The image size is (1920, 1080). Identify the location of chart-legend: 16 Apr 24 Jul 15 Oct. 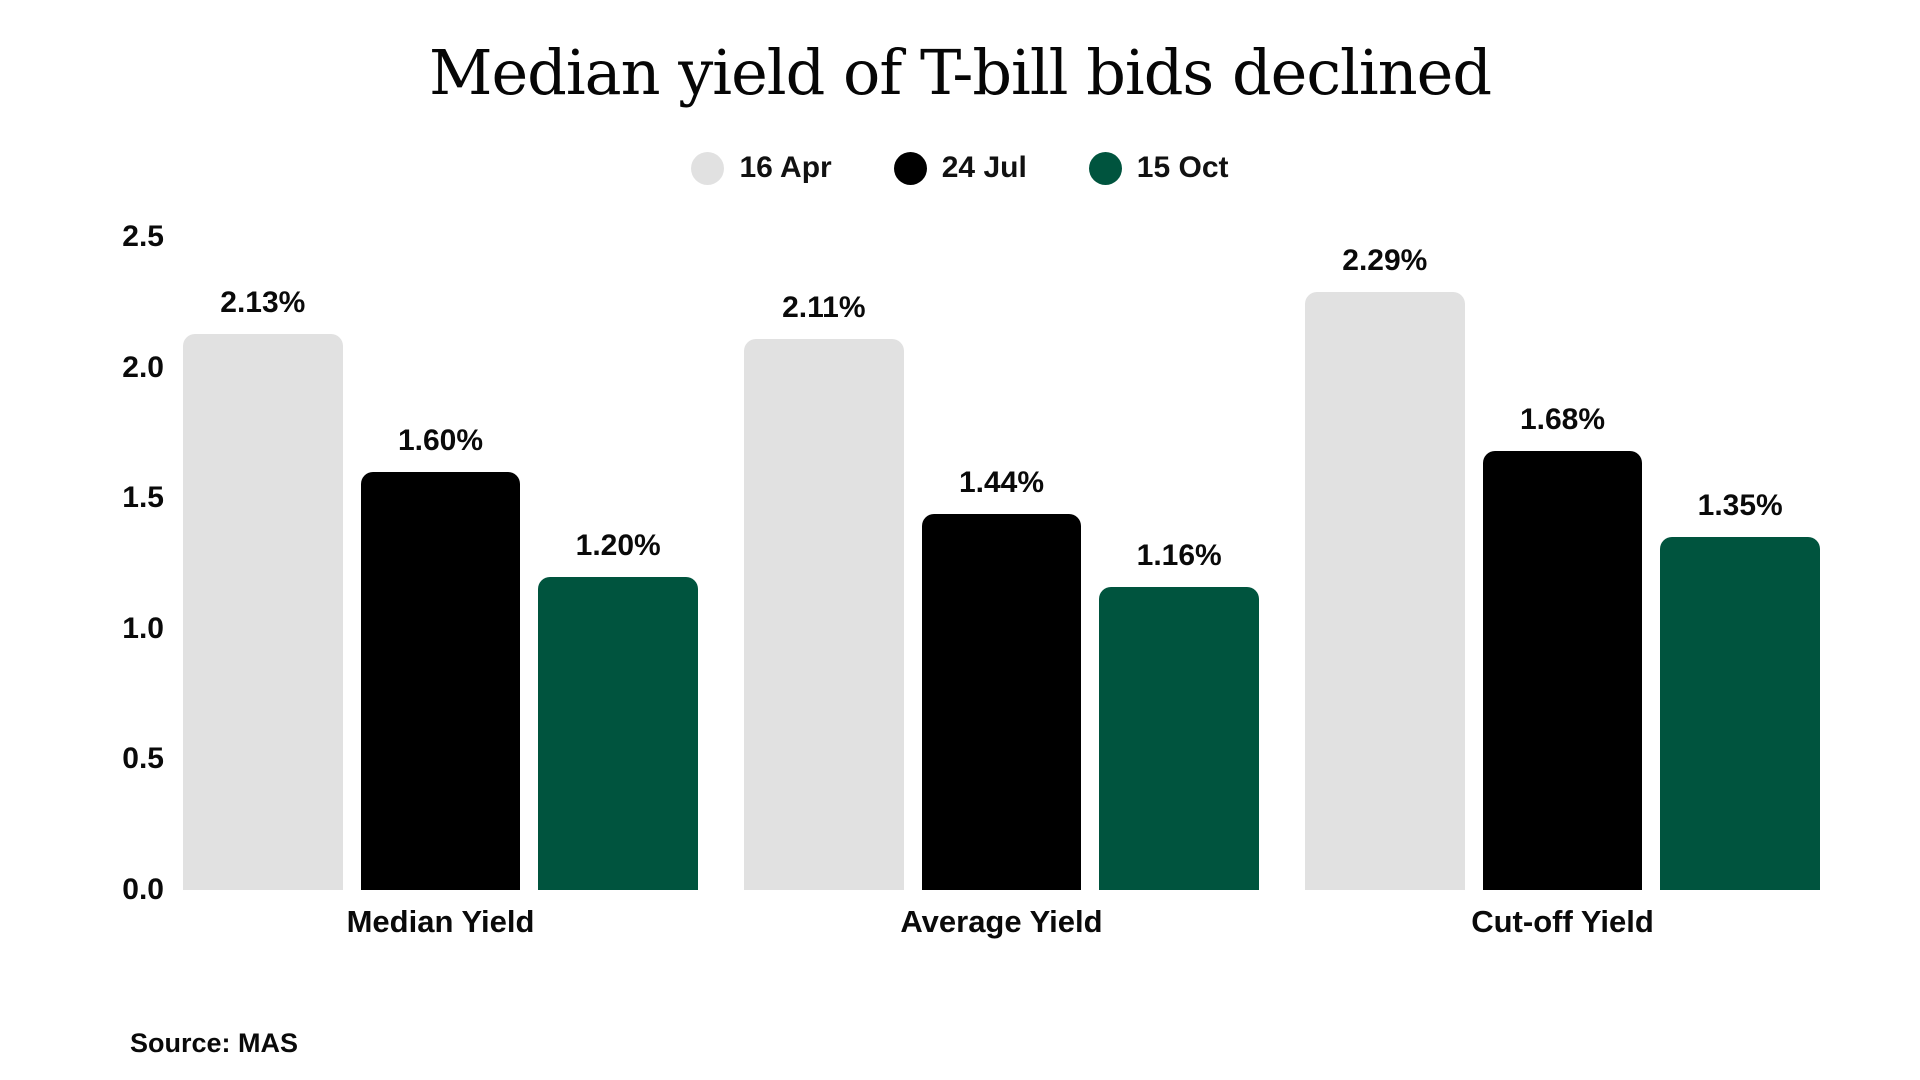
(960, 168).